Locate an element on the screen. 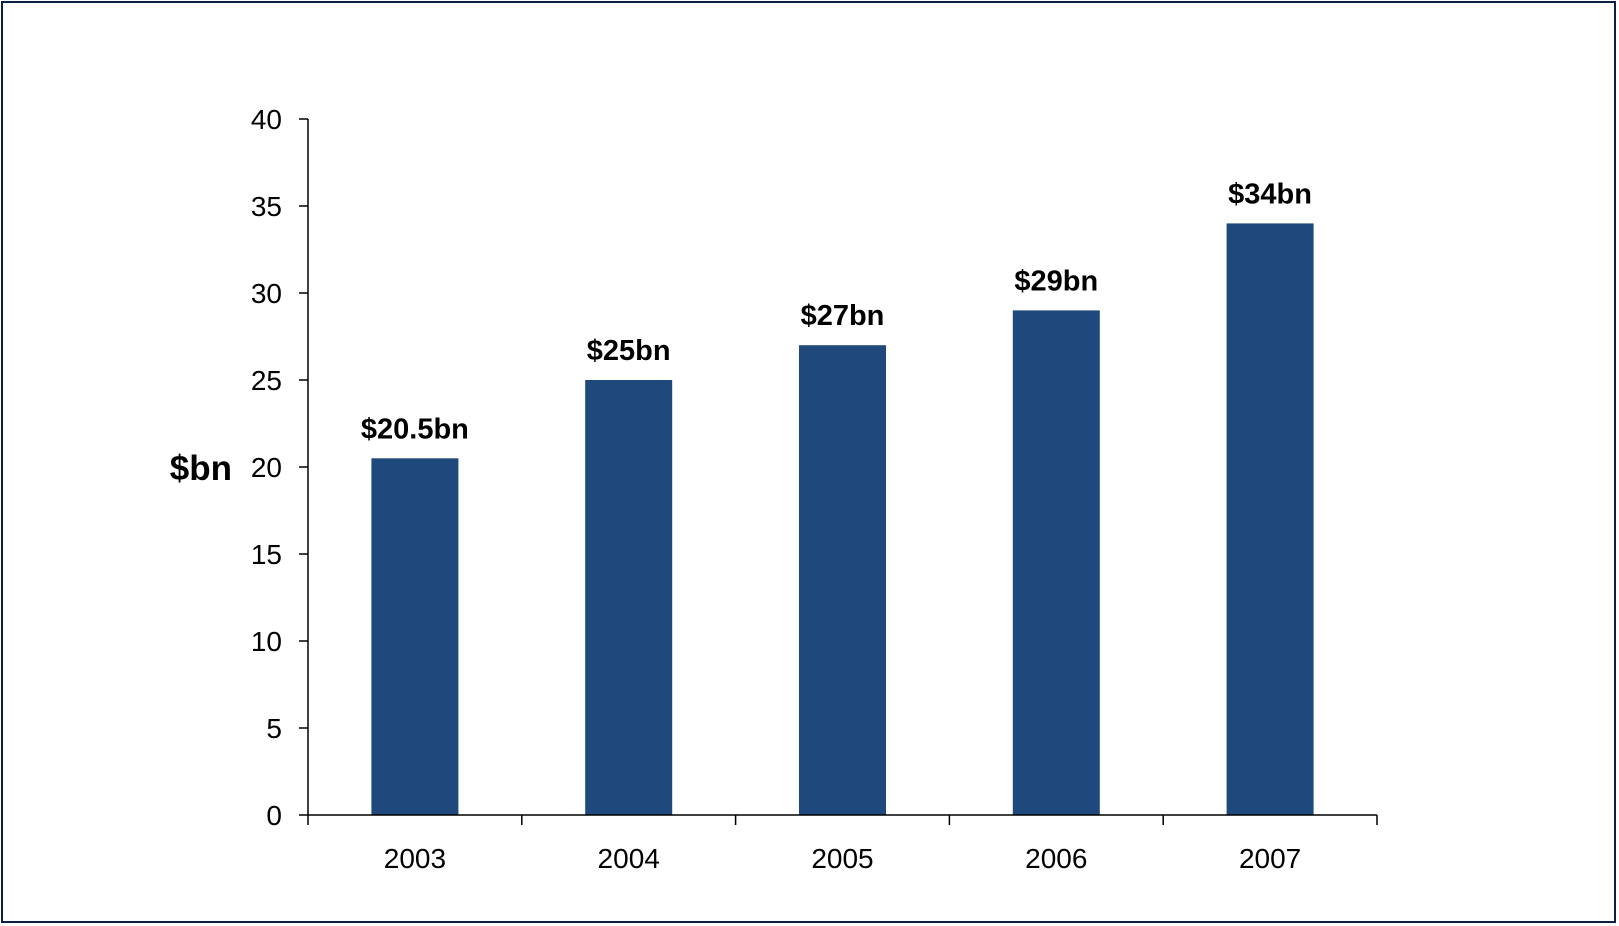  x-tick-label-2006: 2006 is located at coordinates (1056, 858).